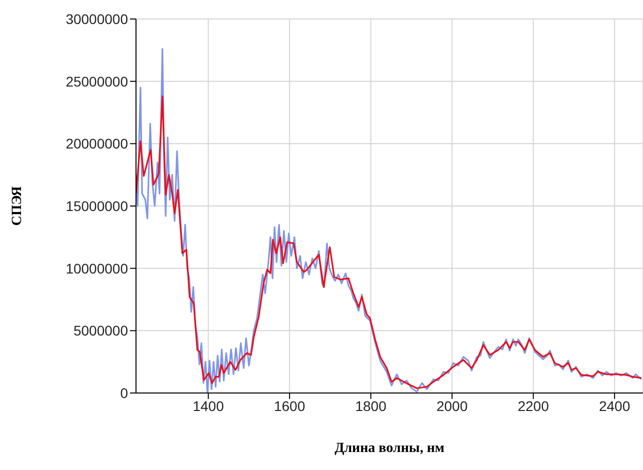 The width and height of the screenshot is (643, 470). I want to click on y-tick-label: 5000000, so click(100, 330).